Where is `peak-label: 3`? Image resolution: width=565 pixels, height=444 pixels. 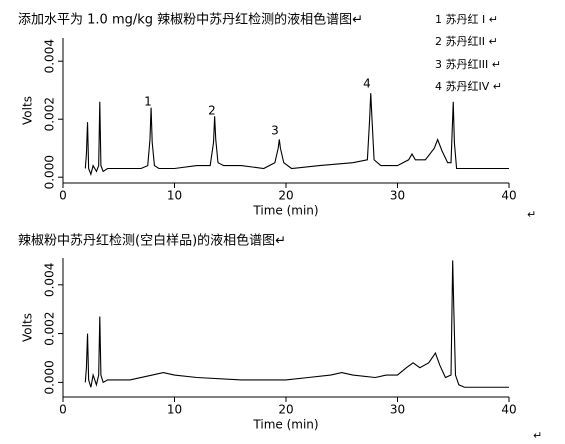 peak-label: 3 is located at coordinates (275, 131).